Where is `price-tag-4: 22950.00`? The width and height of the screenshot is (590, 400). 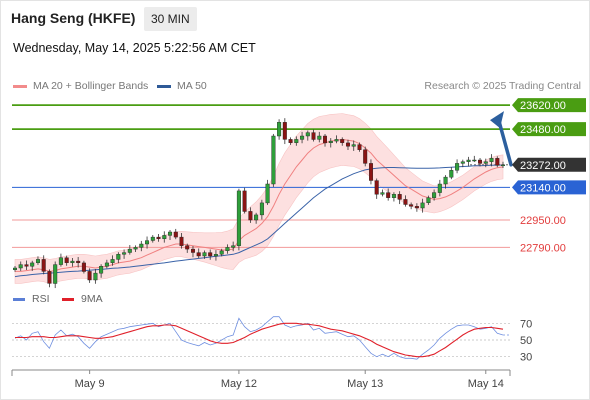
price-tag-4: 22950.00 is located at coordinates (543, 221).